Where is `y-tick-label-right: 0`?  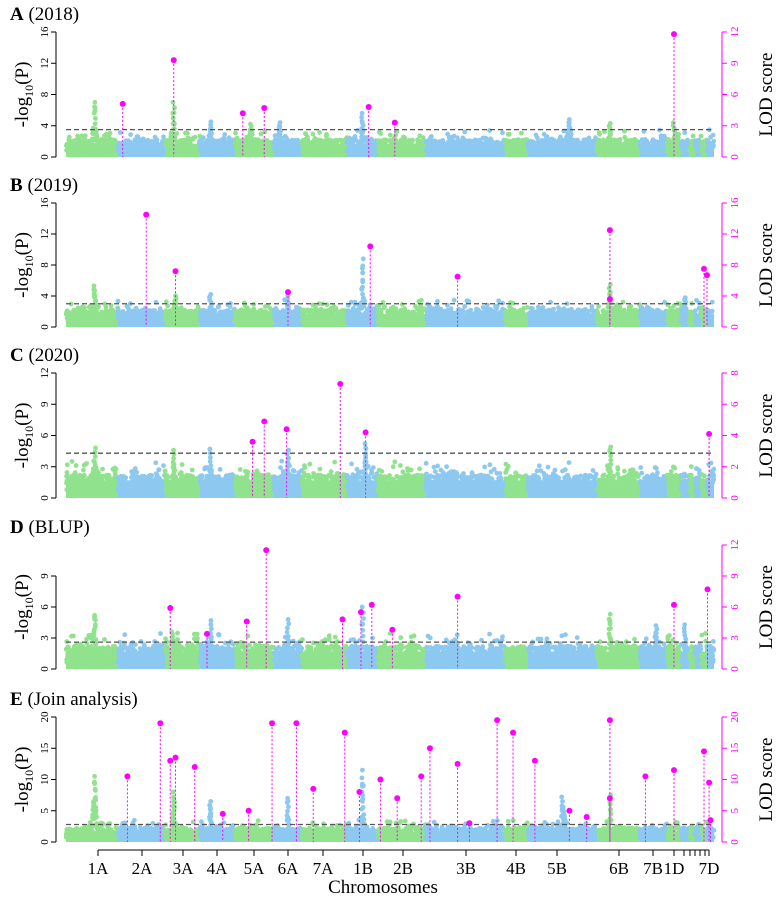 y-tick-label-right: 0 is located at coordinates (735, 327).